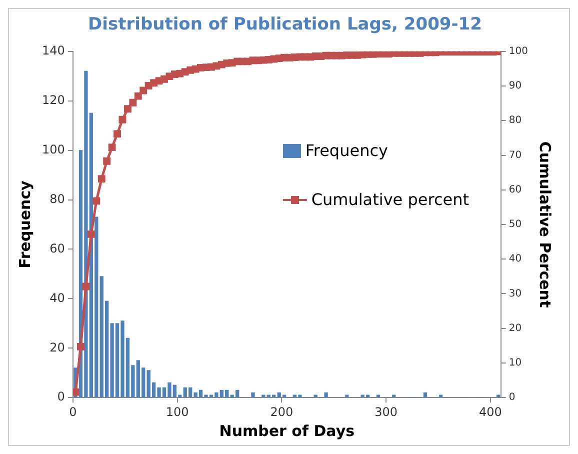  Describe the element at coordinates (518, 51) in the screenshot. I see `y2-tick-label: 100` at that location.